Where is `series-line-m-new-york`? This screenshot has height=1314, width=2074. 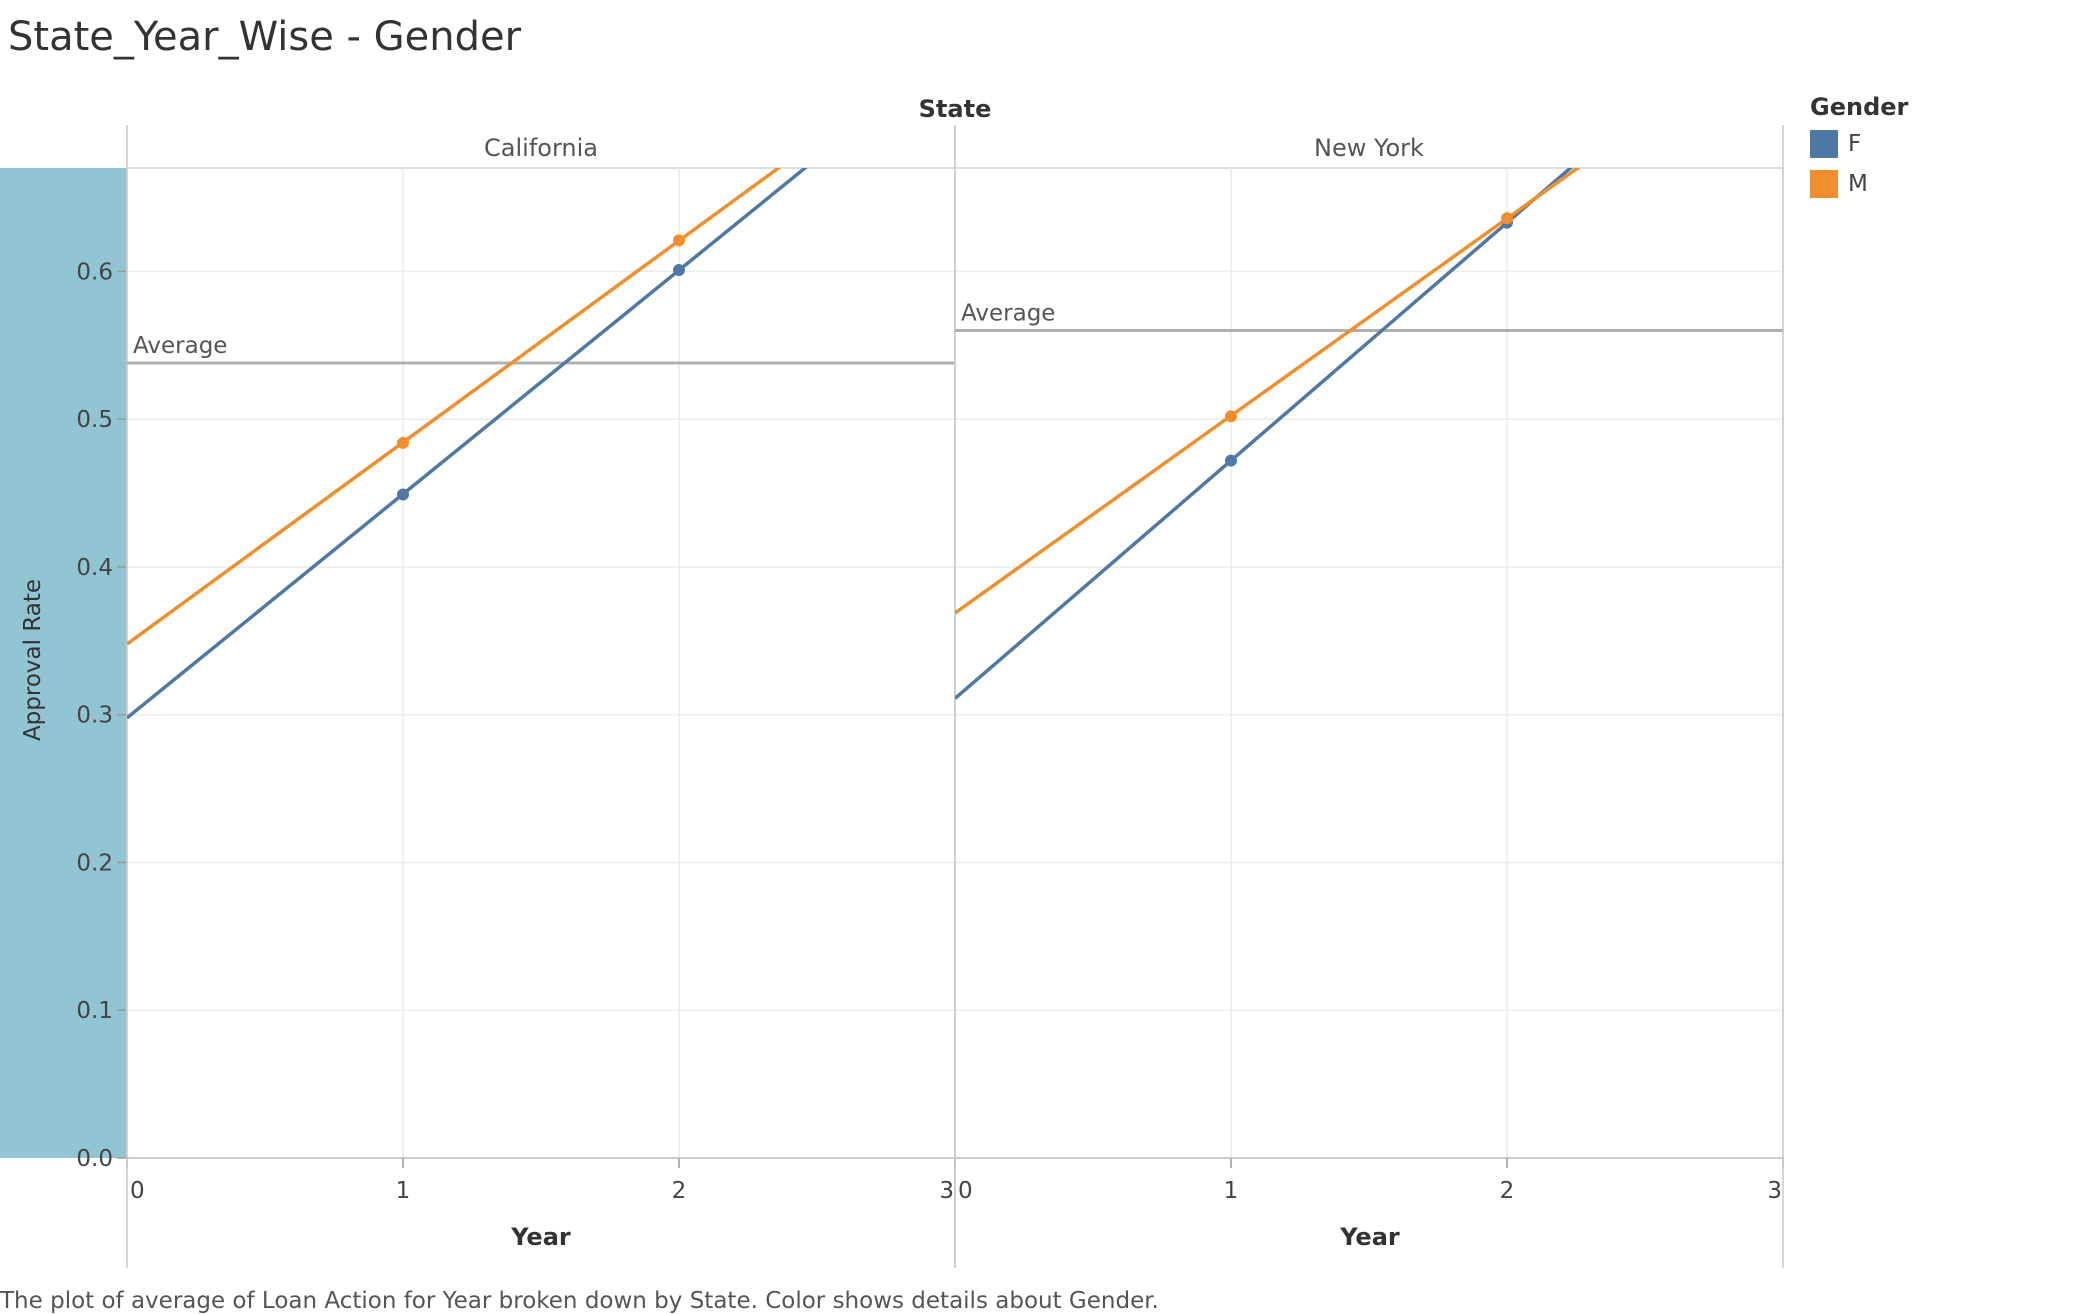 series-line-m-new-york is located at coordinates (1268, 391).